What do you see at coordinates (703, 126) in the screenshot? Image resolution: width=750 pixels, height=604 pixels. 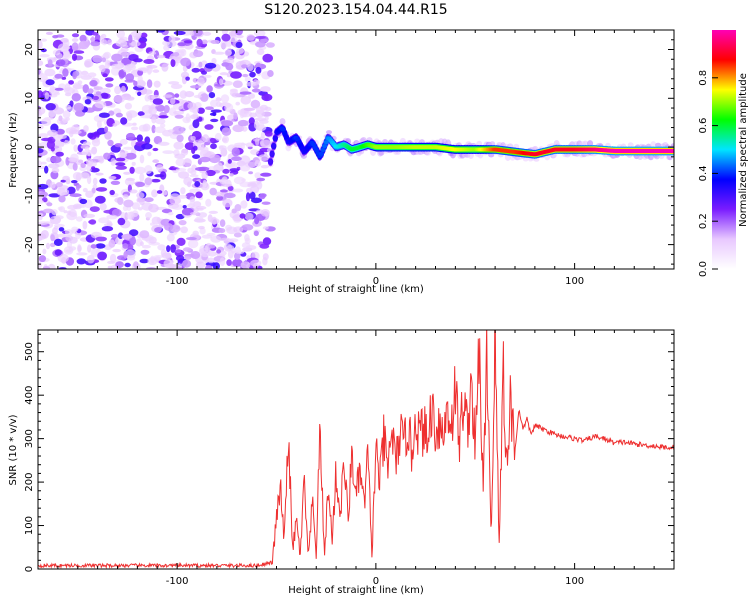 I see `colorbar-tick-label: 0.6` at bounding box center [703, 126].